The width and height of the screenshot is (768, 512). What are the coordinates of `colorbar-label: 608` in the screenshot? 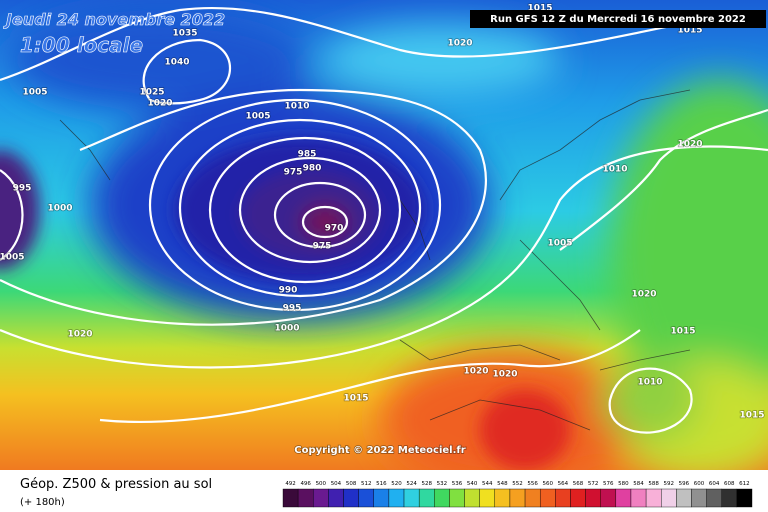 It's located at (729, 484).